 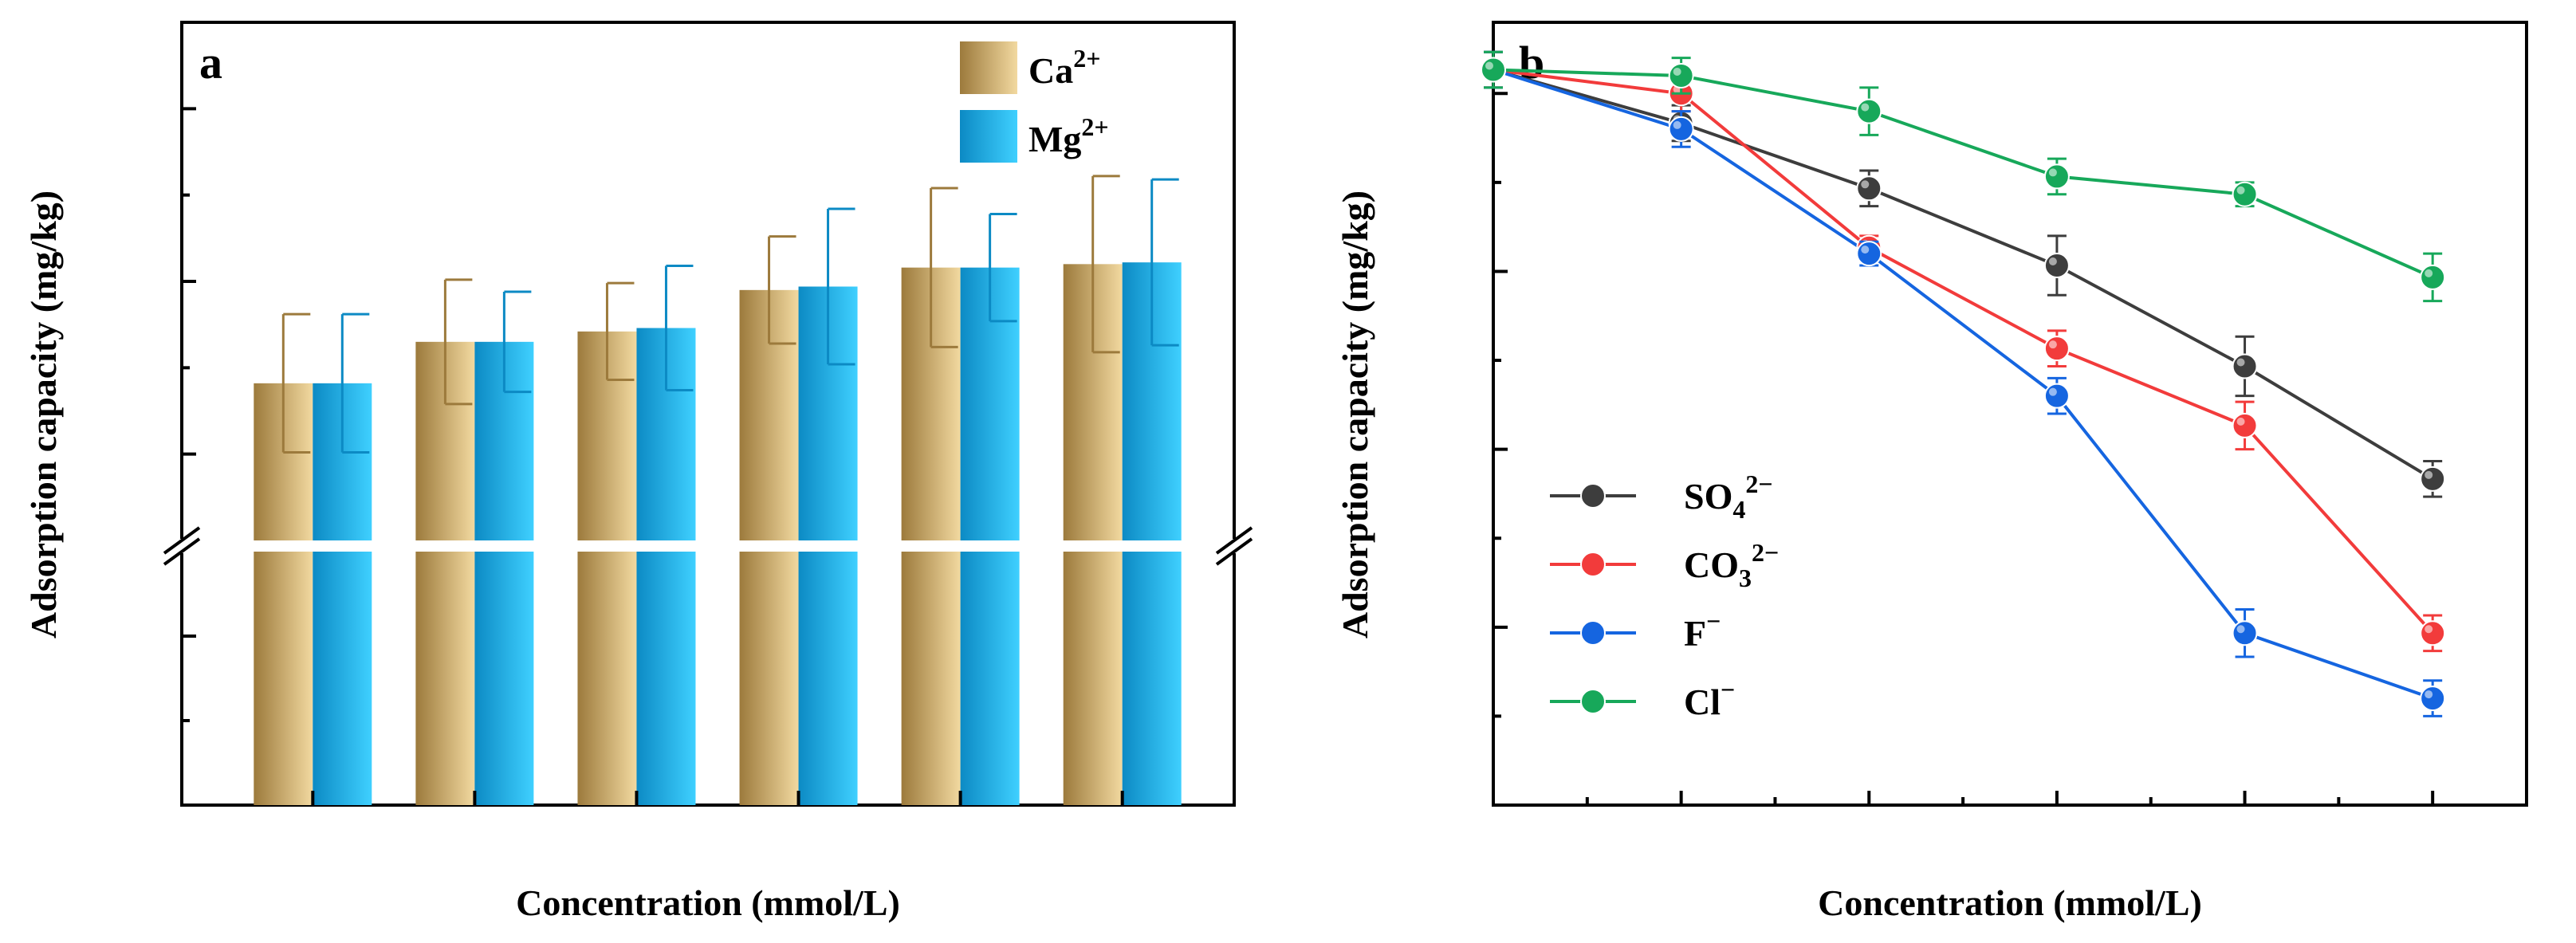 I want to click on legend-b: SO42− CO32− F− Cl−, so click(x=1665, y=596).